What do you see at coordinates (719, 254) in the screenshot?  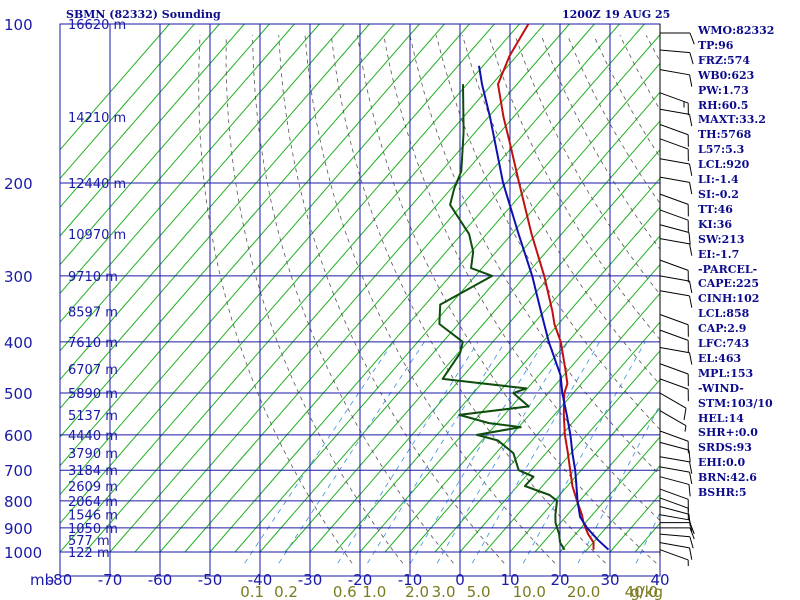 I see `index-item: EI:-1.7` at bounding box center [719, 254].